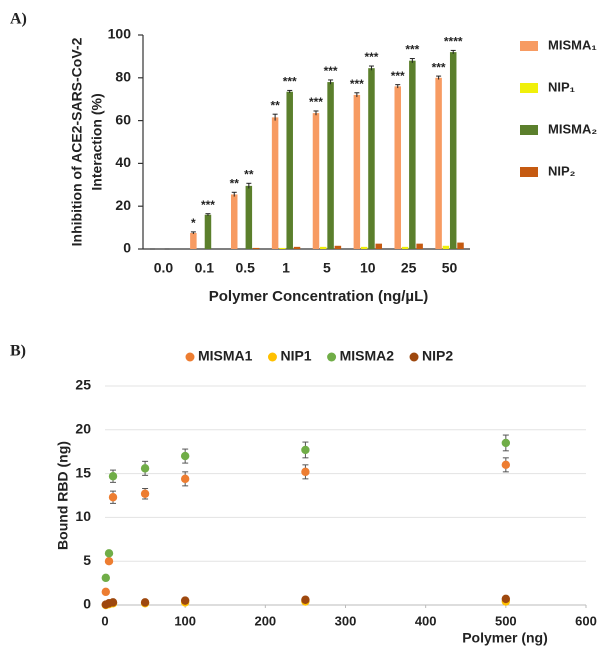 The width and height of the screenshot is (608, 652). What do you see at coordinates (562, 170) in the screenshot?
I see `legend-label: NIP₂` at bounding box center [562, 170].